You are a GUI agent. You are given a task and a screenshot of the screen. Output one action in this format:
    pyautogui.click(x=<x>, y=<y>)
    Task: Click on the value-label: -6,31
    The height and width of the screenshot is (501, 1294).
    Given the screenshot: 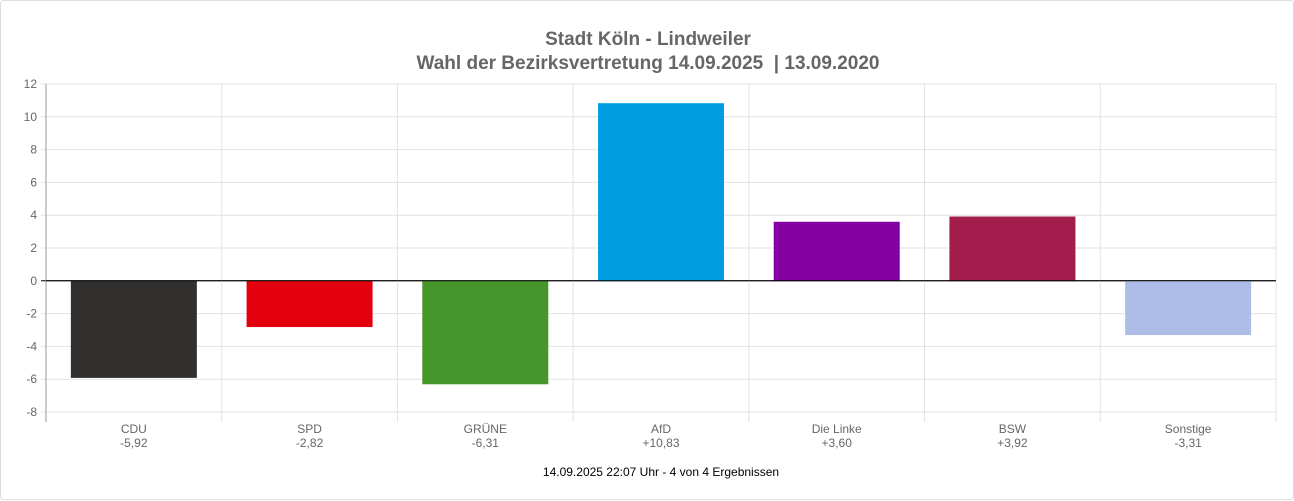 What is the action you would take?
    pyautogui.click(x=486, y=443)
    